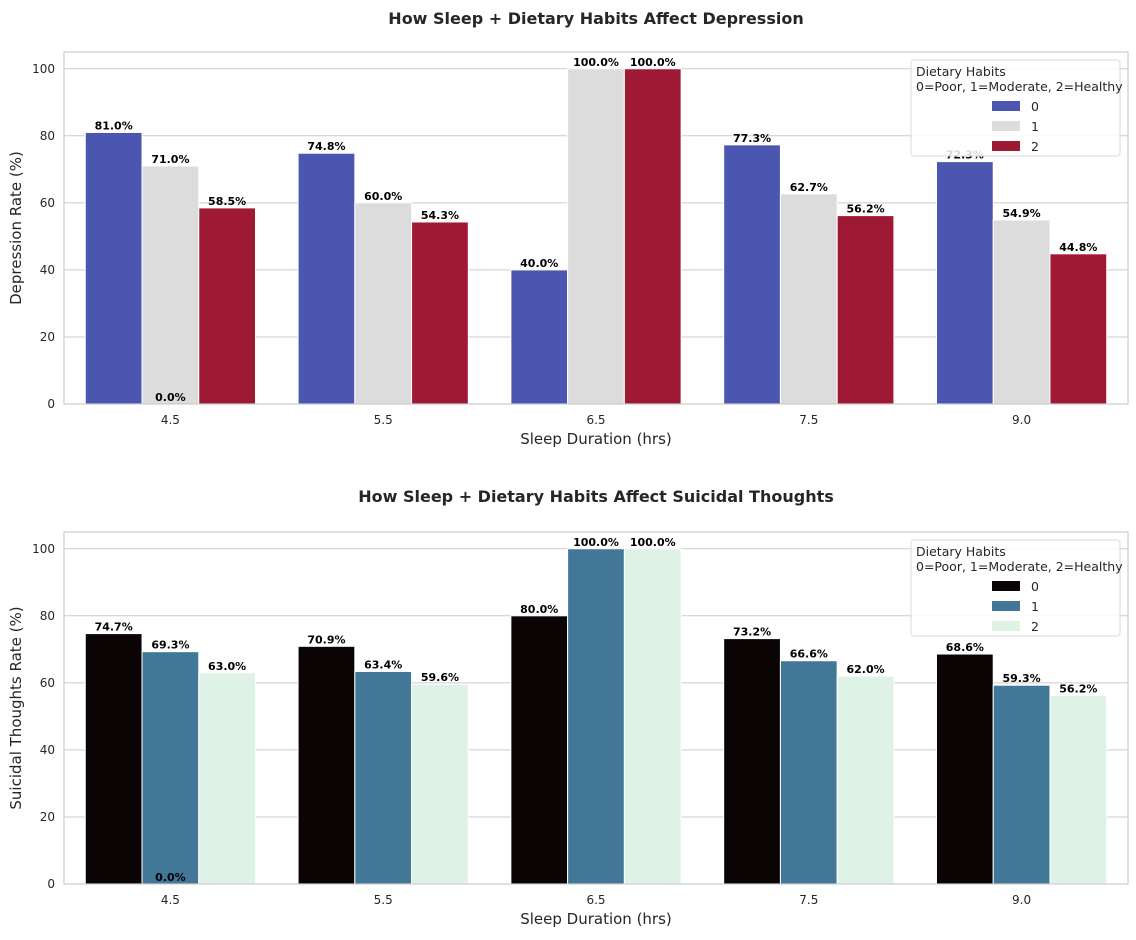  What do you see at coordinates (47, 750) in the screenshot?
I see `y-tick-label: 40` at bounding box center [47, 750].